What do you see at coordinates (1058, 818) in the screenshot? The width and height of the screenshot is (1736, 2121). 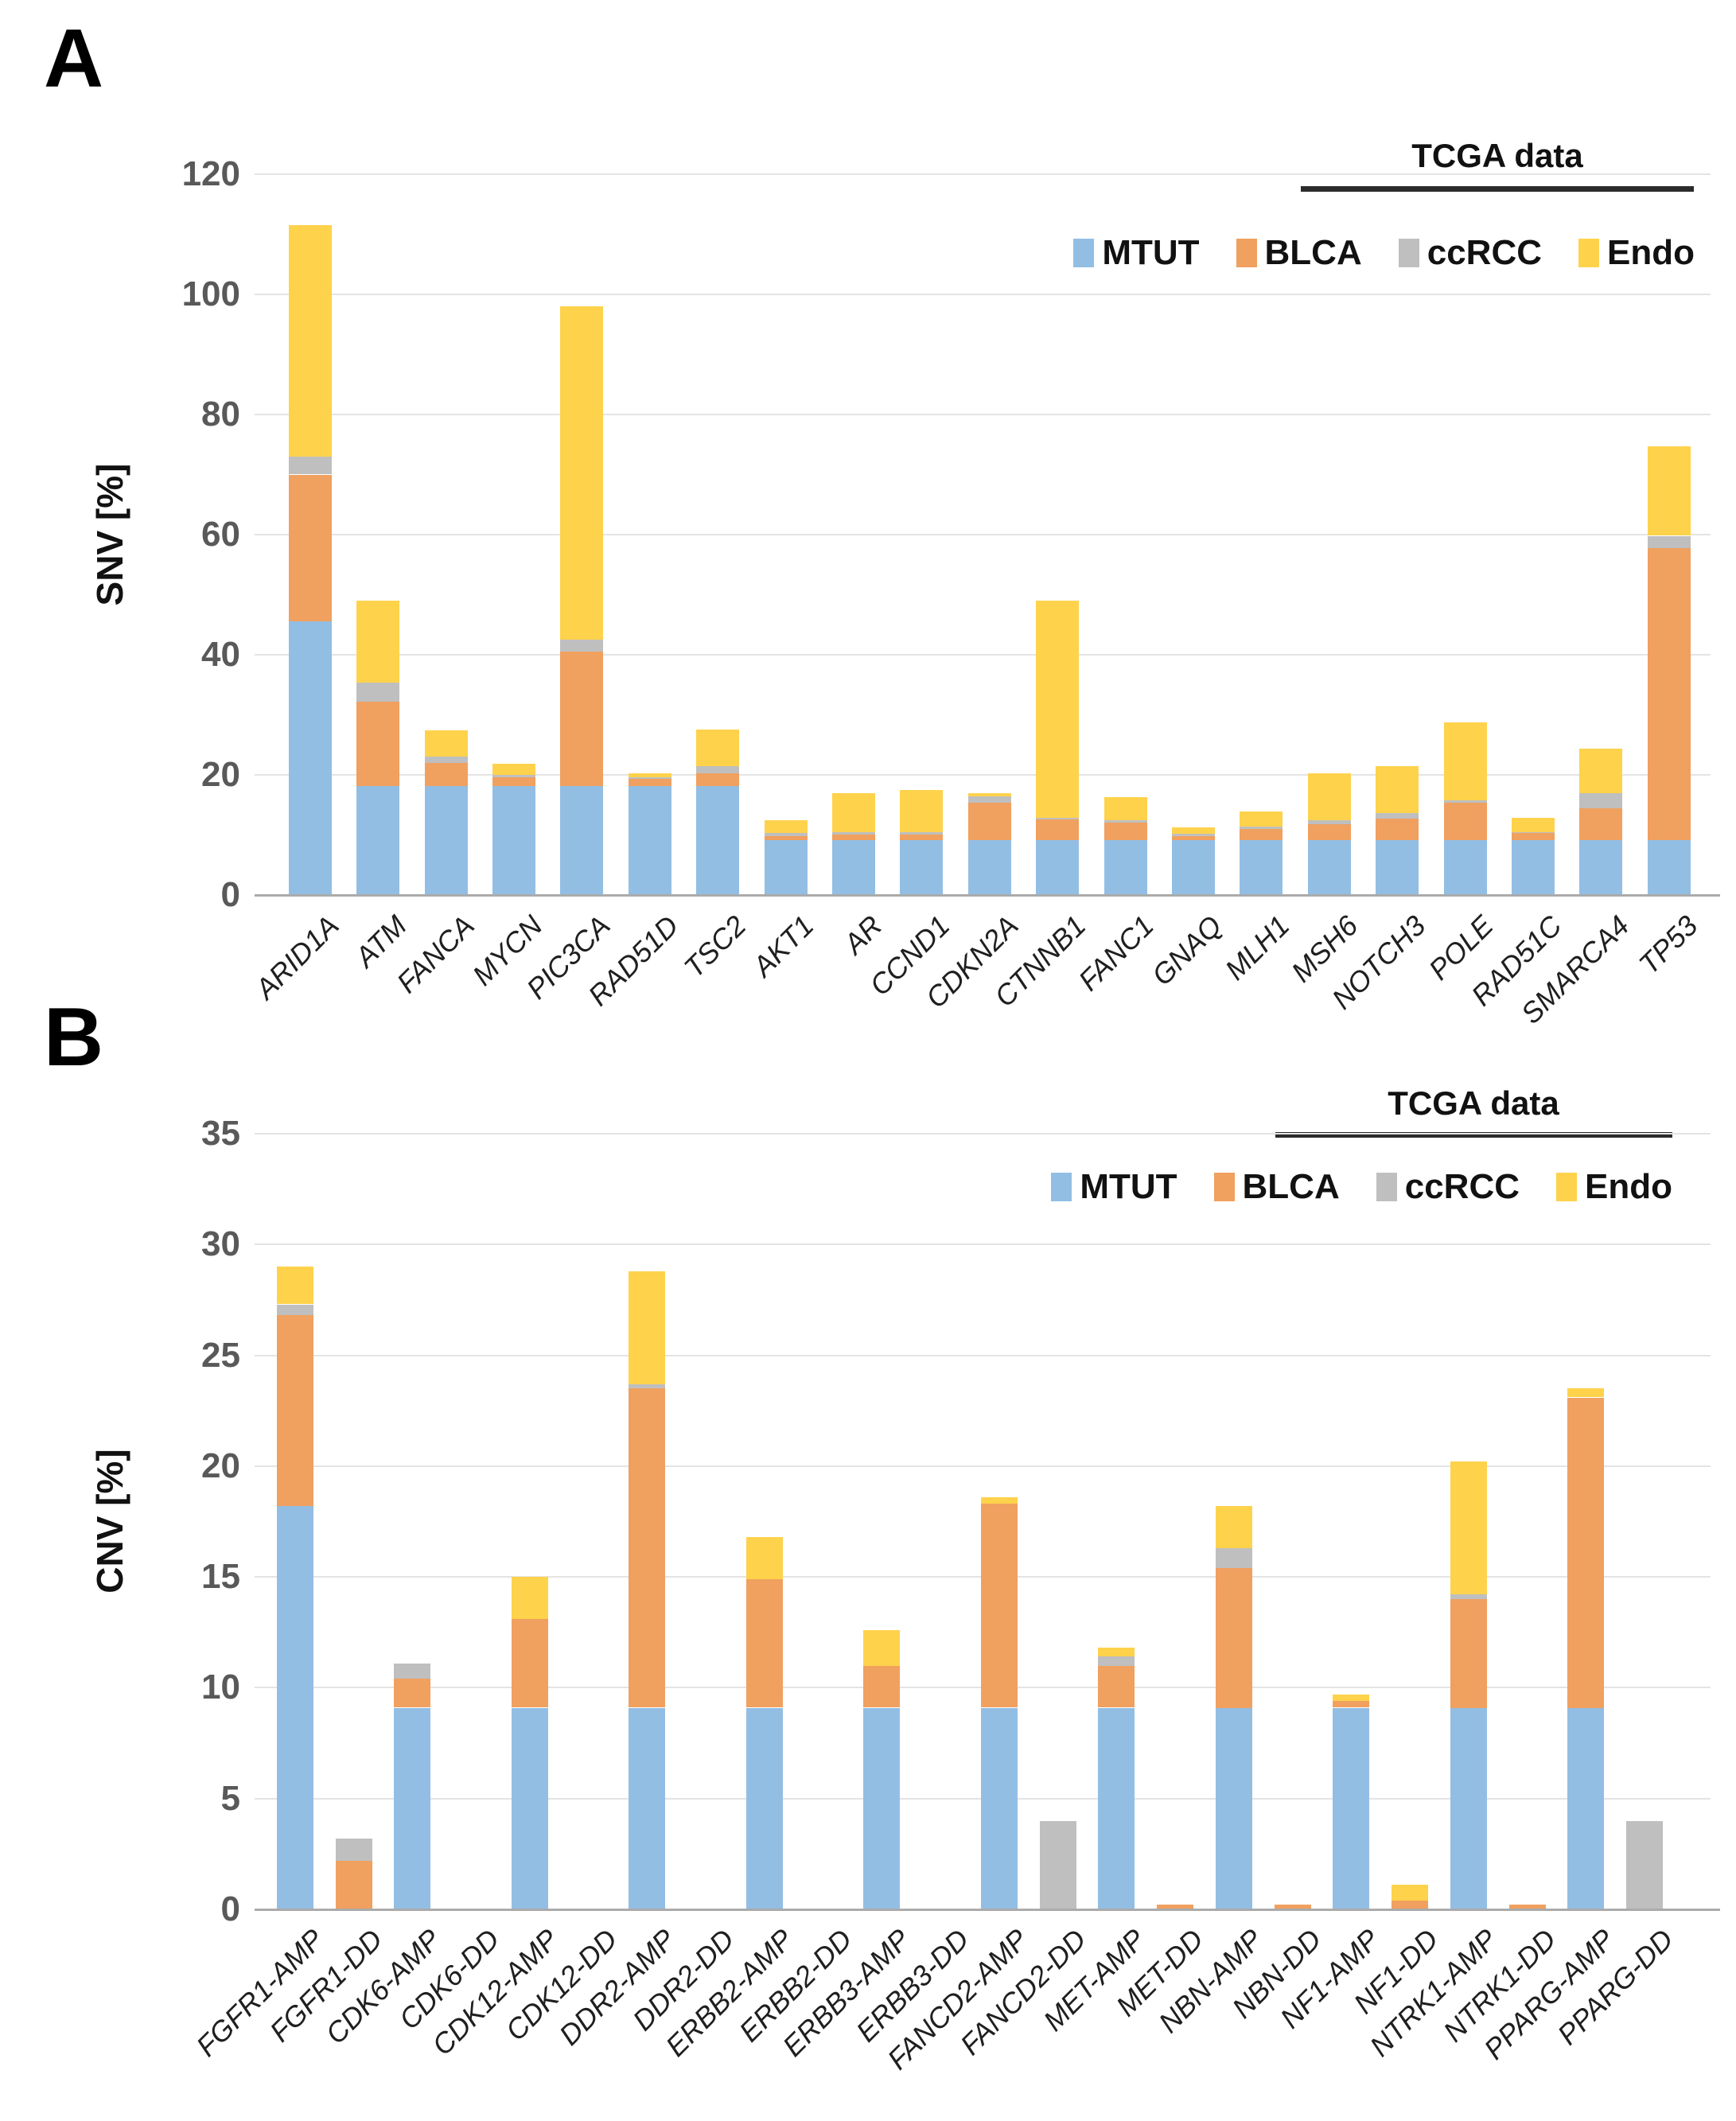 I see `bar-segment-ccrcc-ctnnb1` at bounding box center [1058, 818].